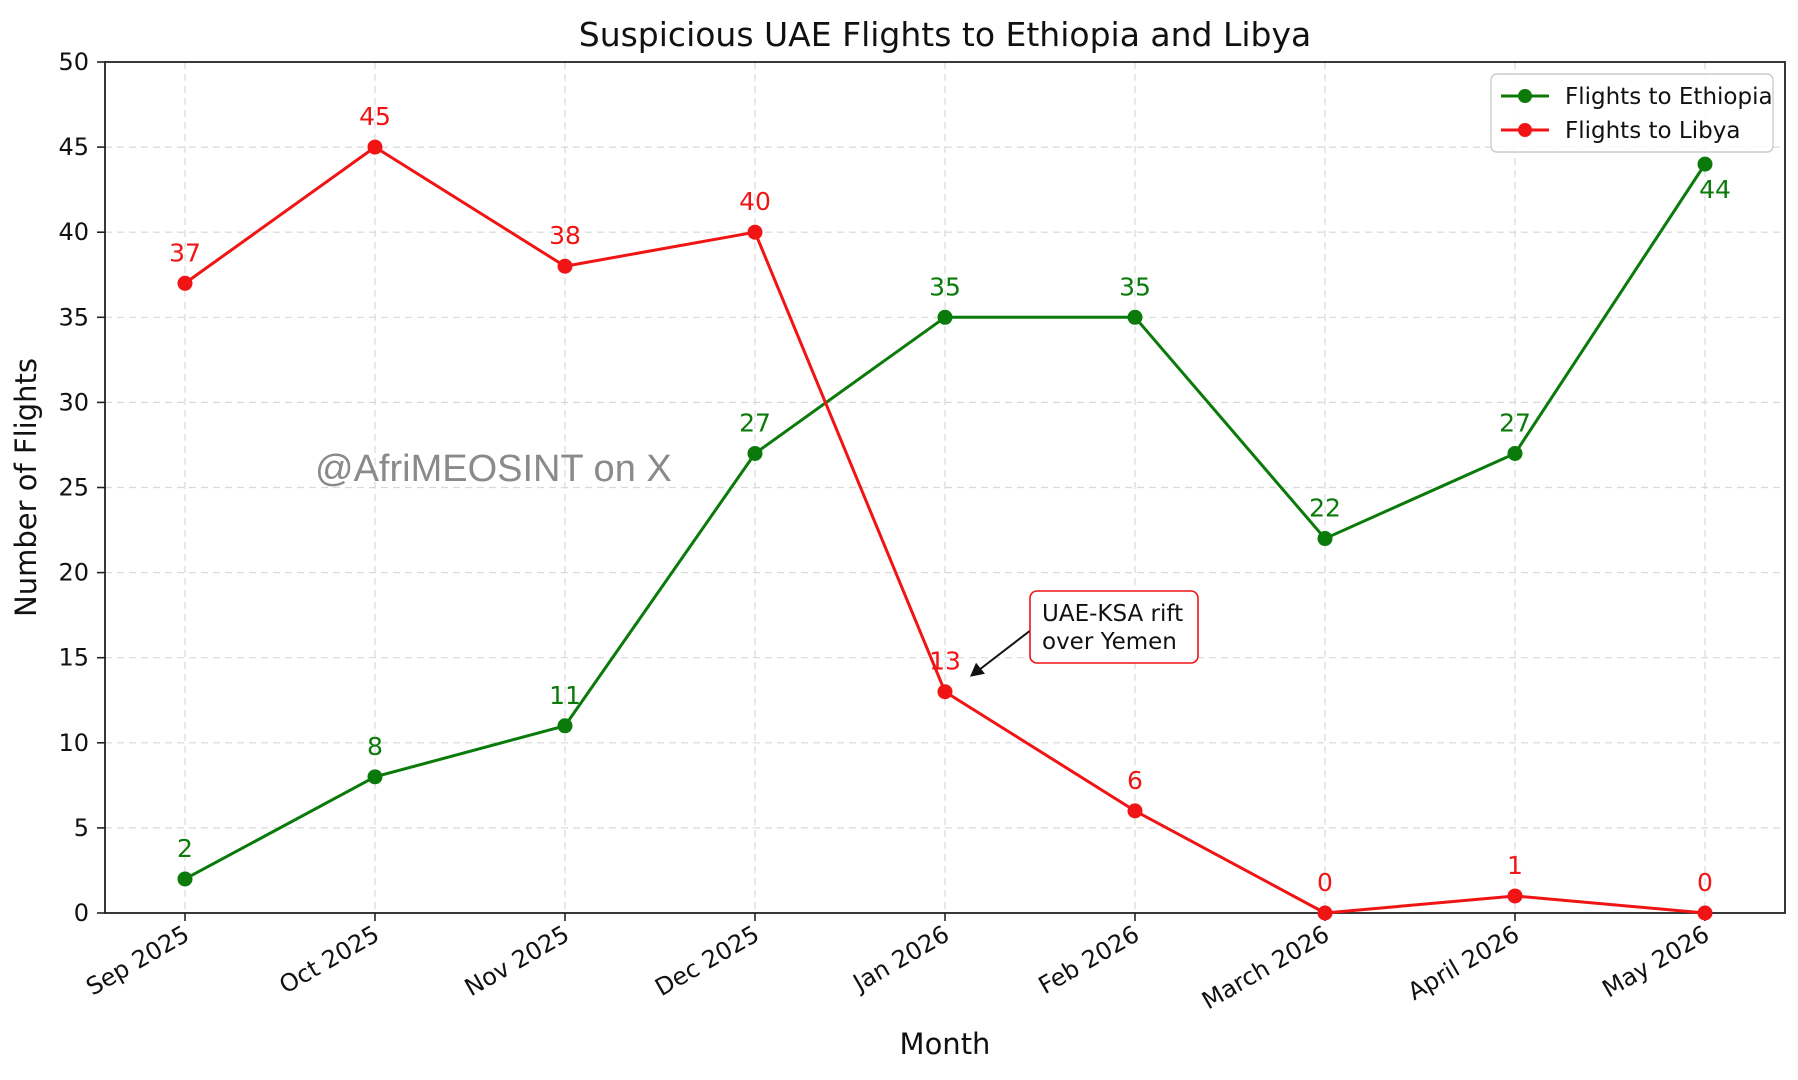  Describe the element at coordinates (185, 848) in the screenshot. I see `data-label: 2` at that location.